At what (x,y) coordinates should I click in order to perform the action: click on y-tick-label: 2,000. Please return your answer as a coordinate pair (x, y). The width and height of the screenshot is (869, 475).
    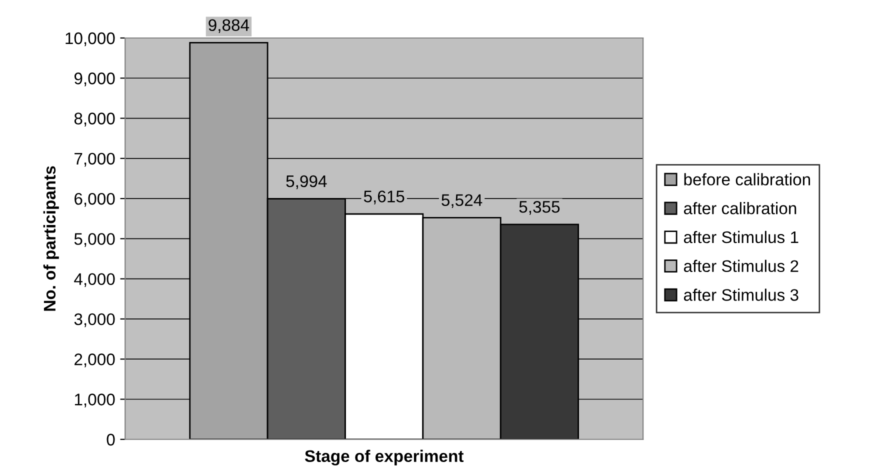
    Looking at the image, I should click on (94, 361).